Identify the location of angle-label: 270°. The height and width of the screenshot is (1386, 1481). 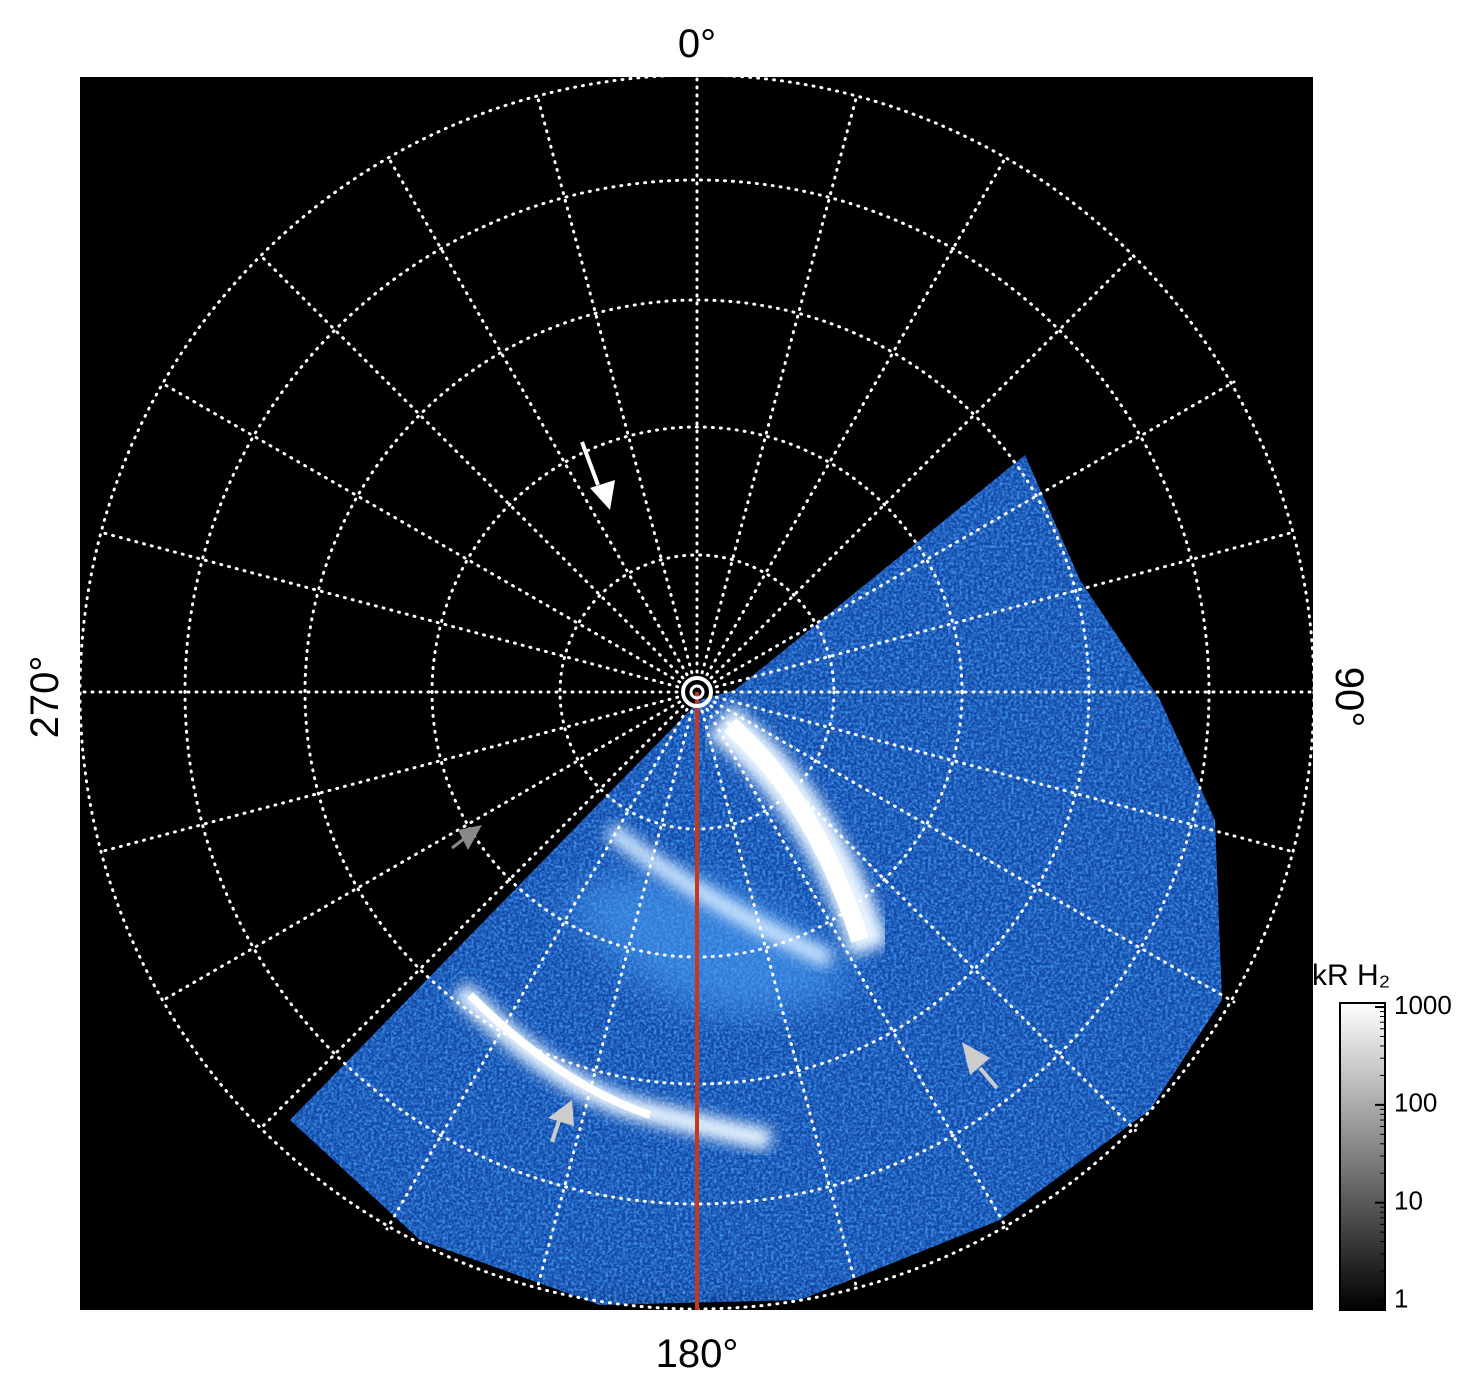
(45, 697).